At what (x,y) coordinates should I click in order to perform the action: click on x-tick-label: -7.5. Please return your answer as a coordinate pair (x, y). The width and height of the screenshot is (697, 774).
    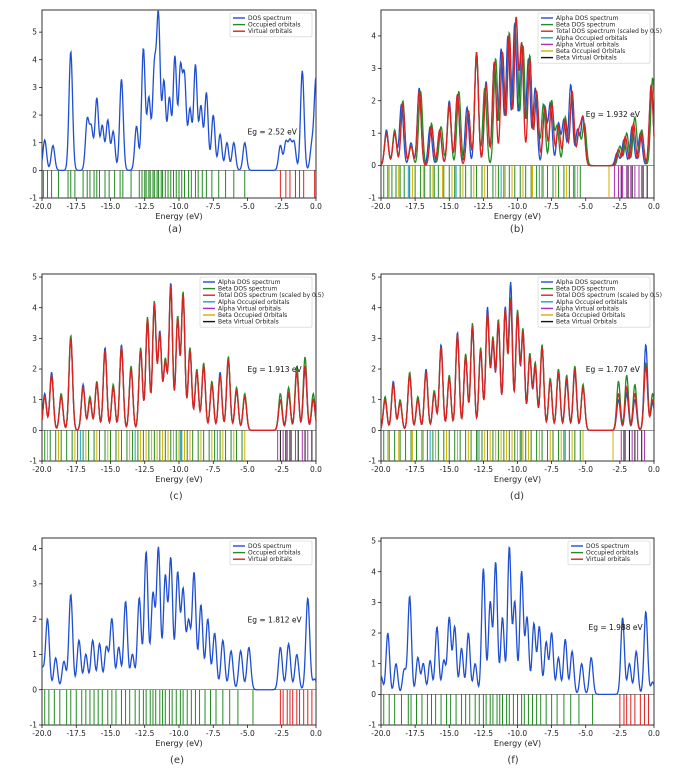
    Looking at the image, I should click on (213, 733).